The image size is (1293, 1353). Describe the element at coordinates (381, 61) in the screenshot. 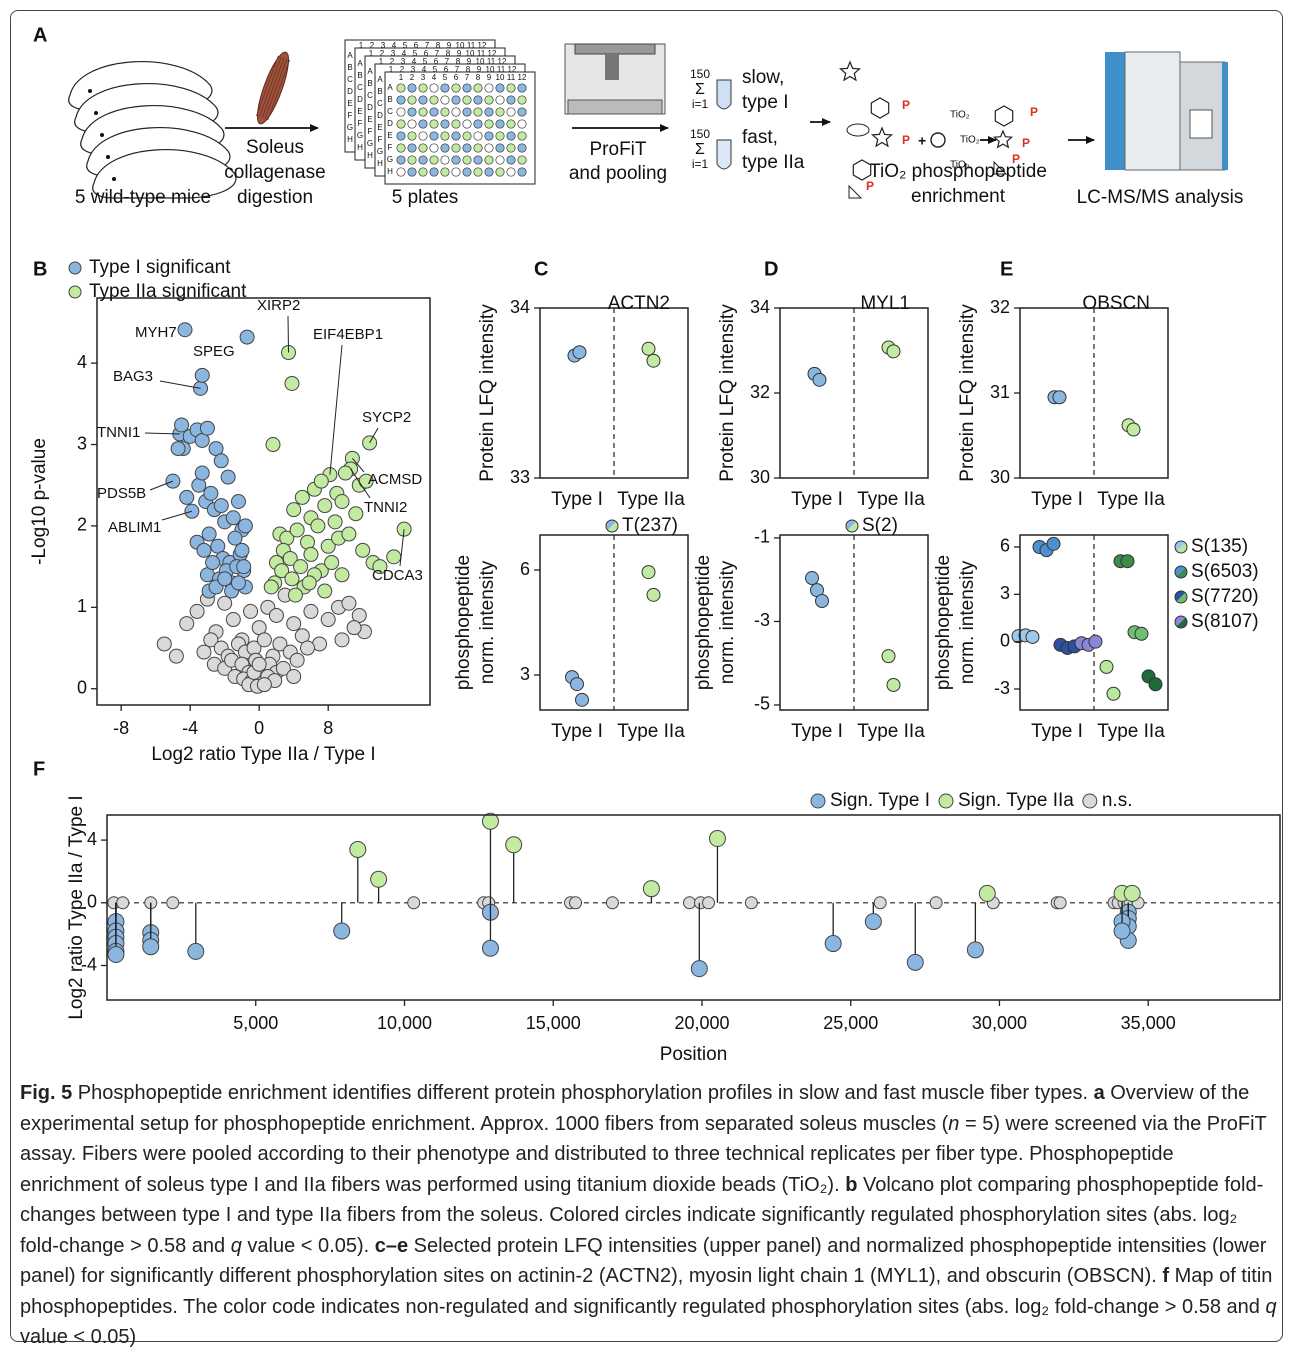

I see `plate-column: 1` at that location.